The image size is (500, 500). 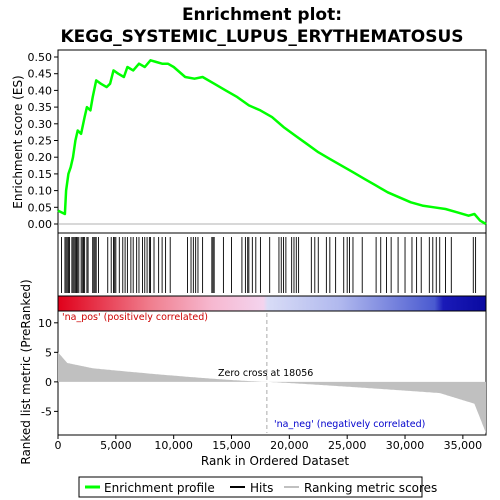 What do you see at coordinates (48, 367) in the screenshot?
I see `metric-y-axis: 10 5 0 -5` at bounding box center [48, 367].